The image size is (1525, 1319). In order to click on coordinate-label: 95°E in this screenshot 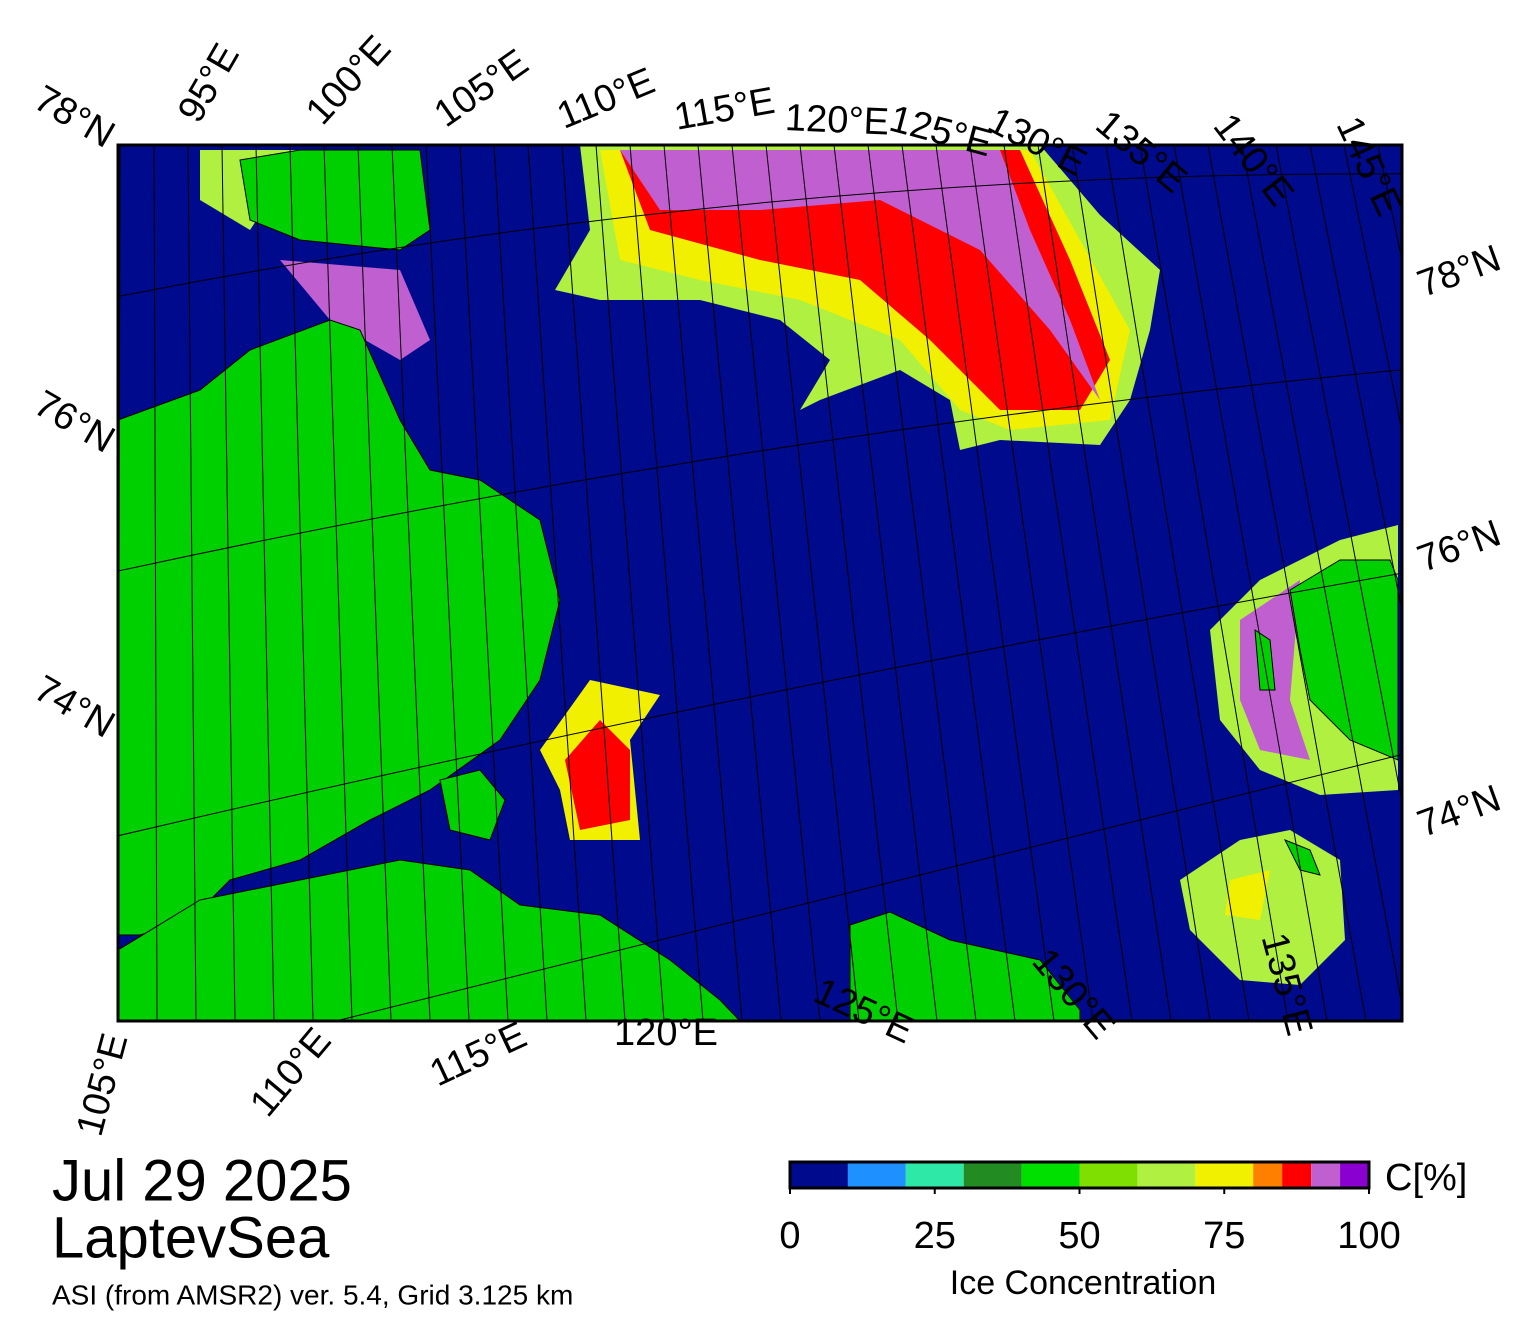, I will do `click(209, 83)`.